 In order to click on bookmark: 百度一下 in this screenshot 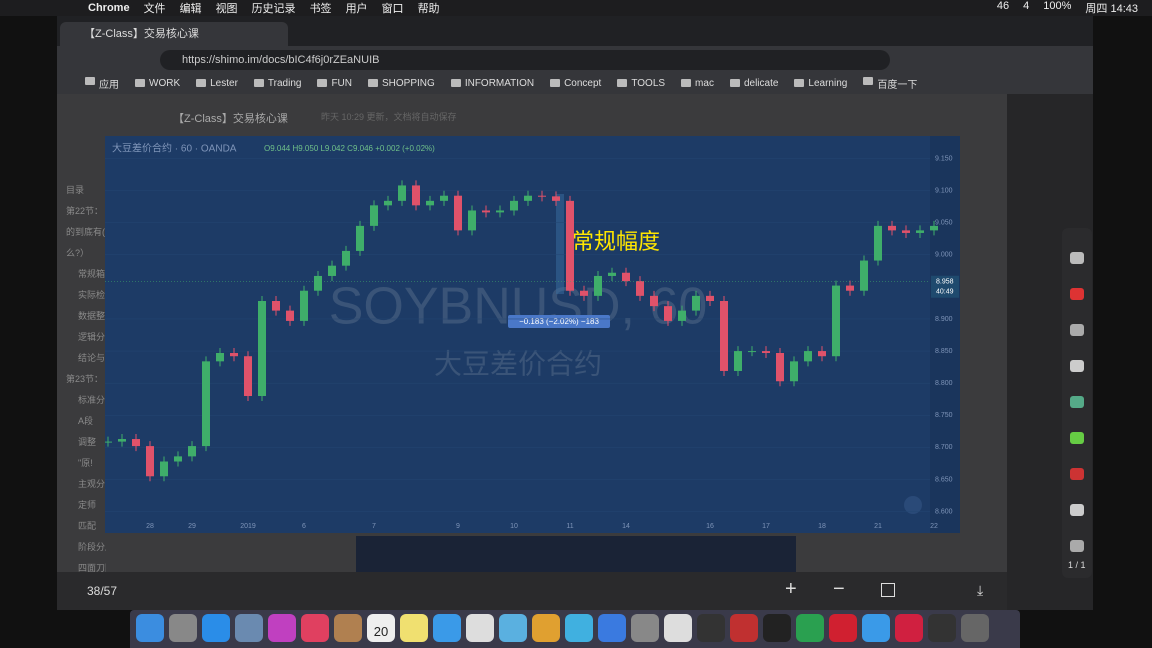, I will do `click(890, 83)`.